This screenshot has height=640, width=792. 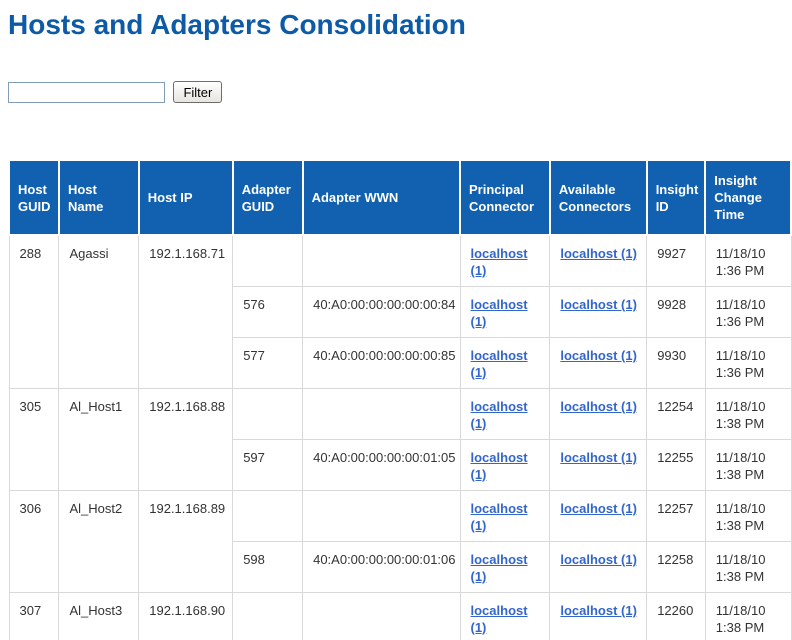 I want to click on insight-id-cell: 9930, so click(x=676, y=362).